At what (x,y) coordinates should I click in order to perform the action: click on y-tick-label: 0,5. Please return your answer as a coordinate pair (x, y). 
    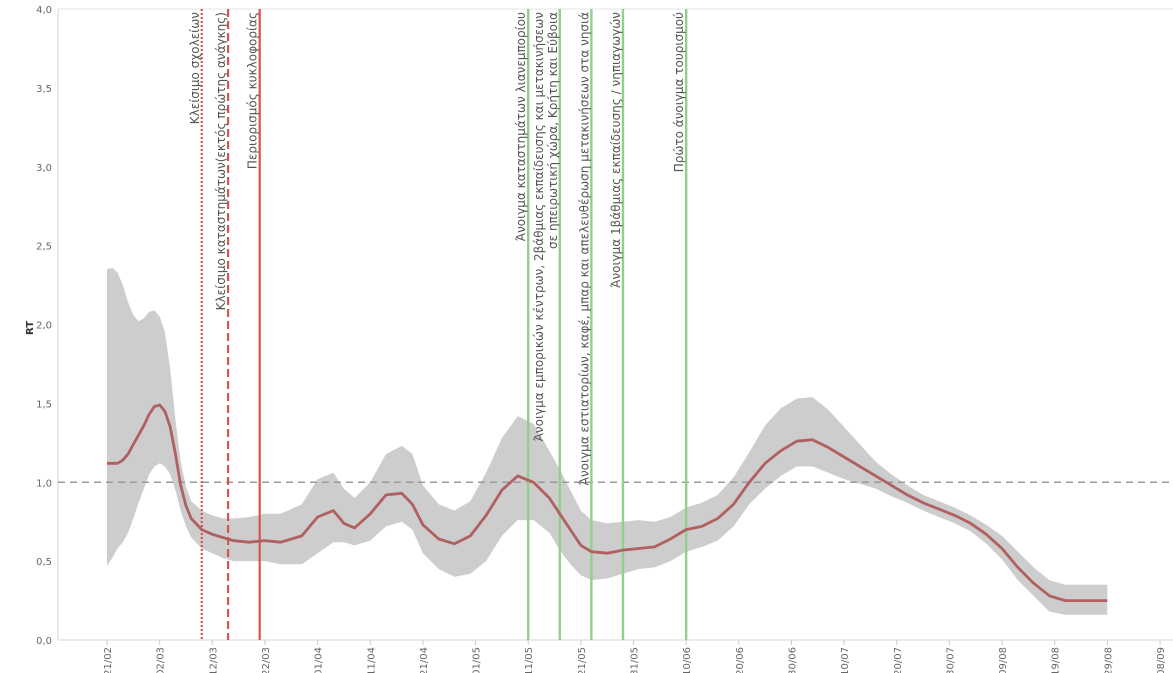
    Looking at the image, I should click on (44, 562).